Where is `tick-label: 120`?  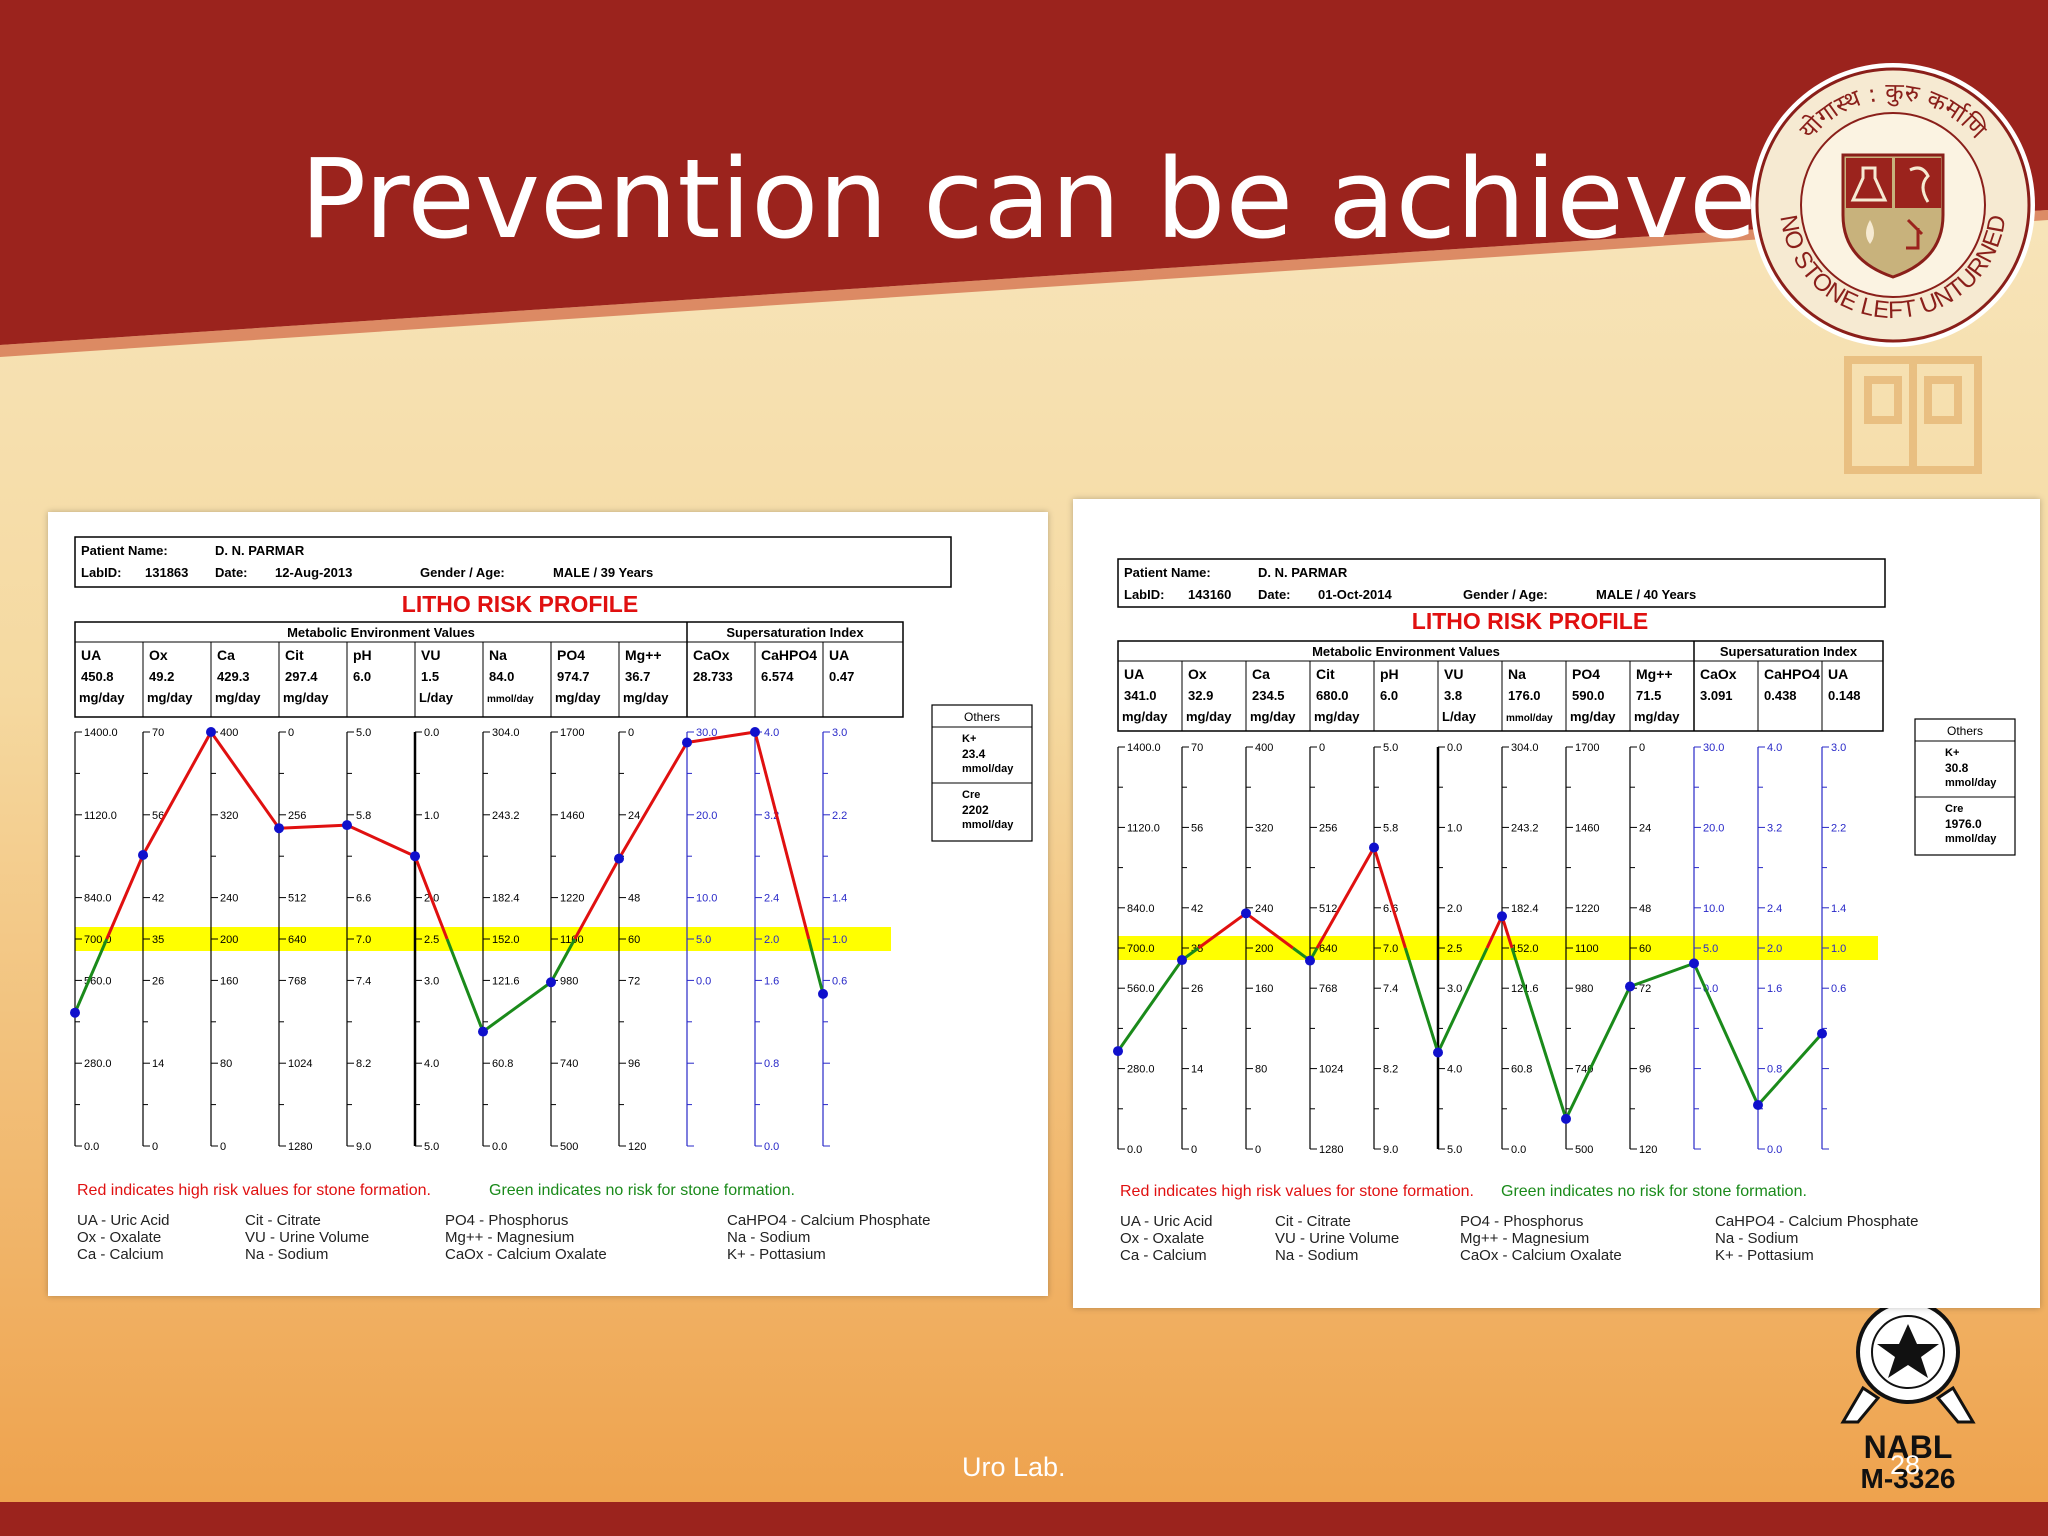
tick-label: 120 is located at coordinates (637, 1147).